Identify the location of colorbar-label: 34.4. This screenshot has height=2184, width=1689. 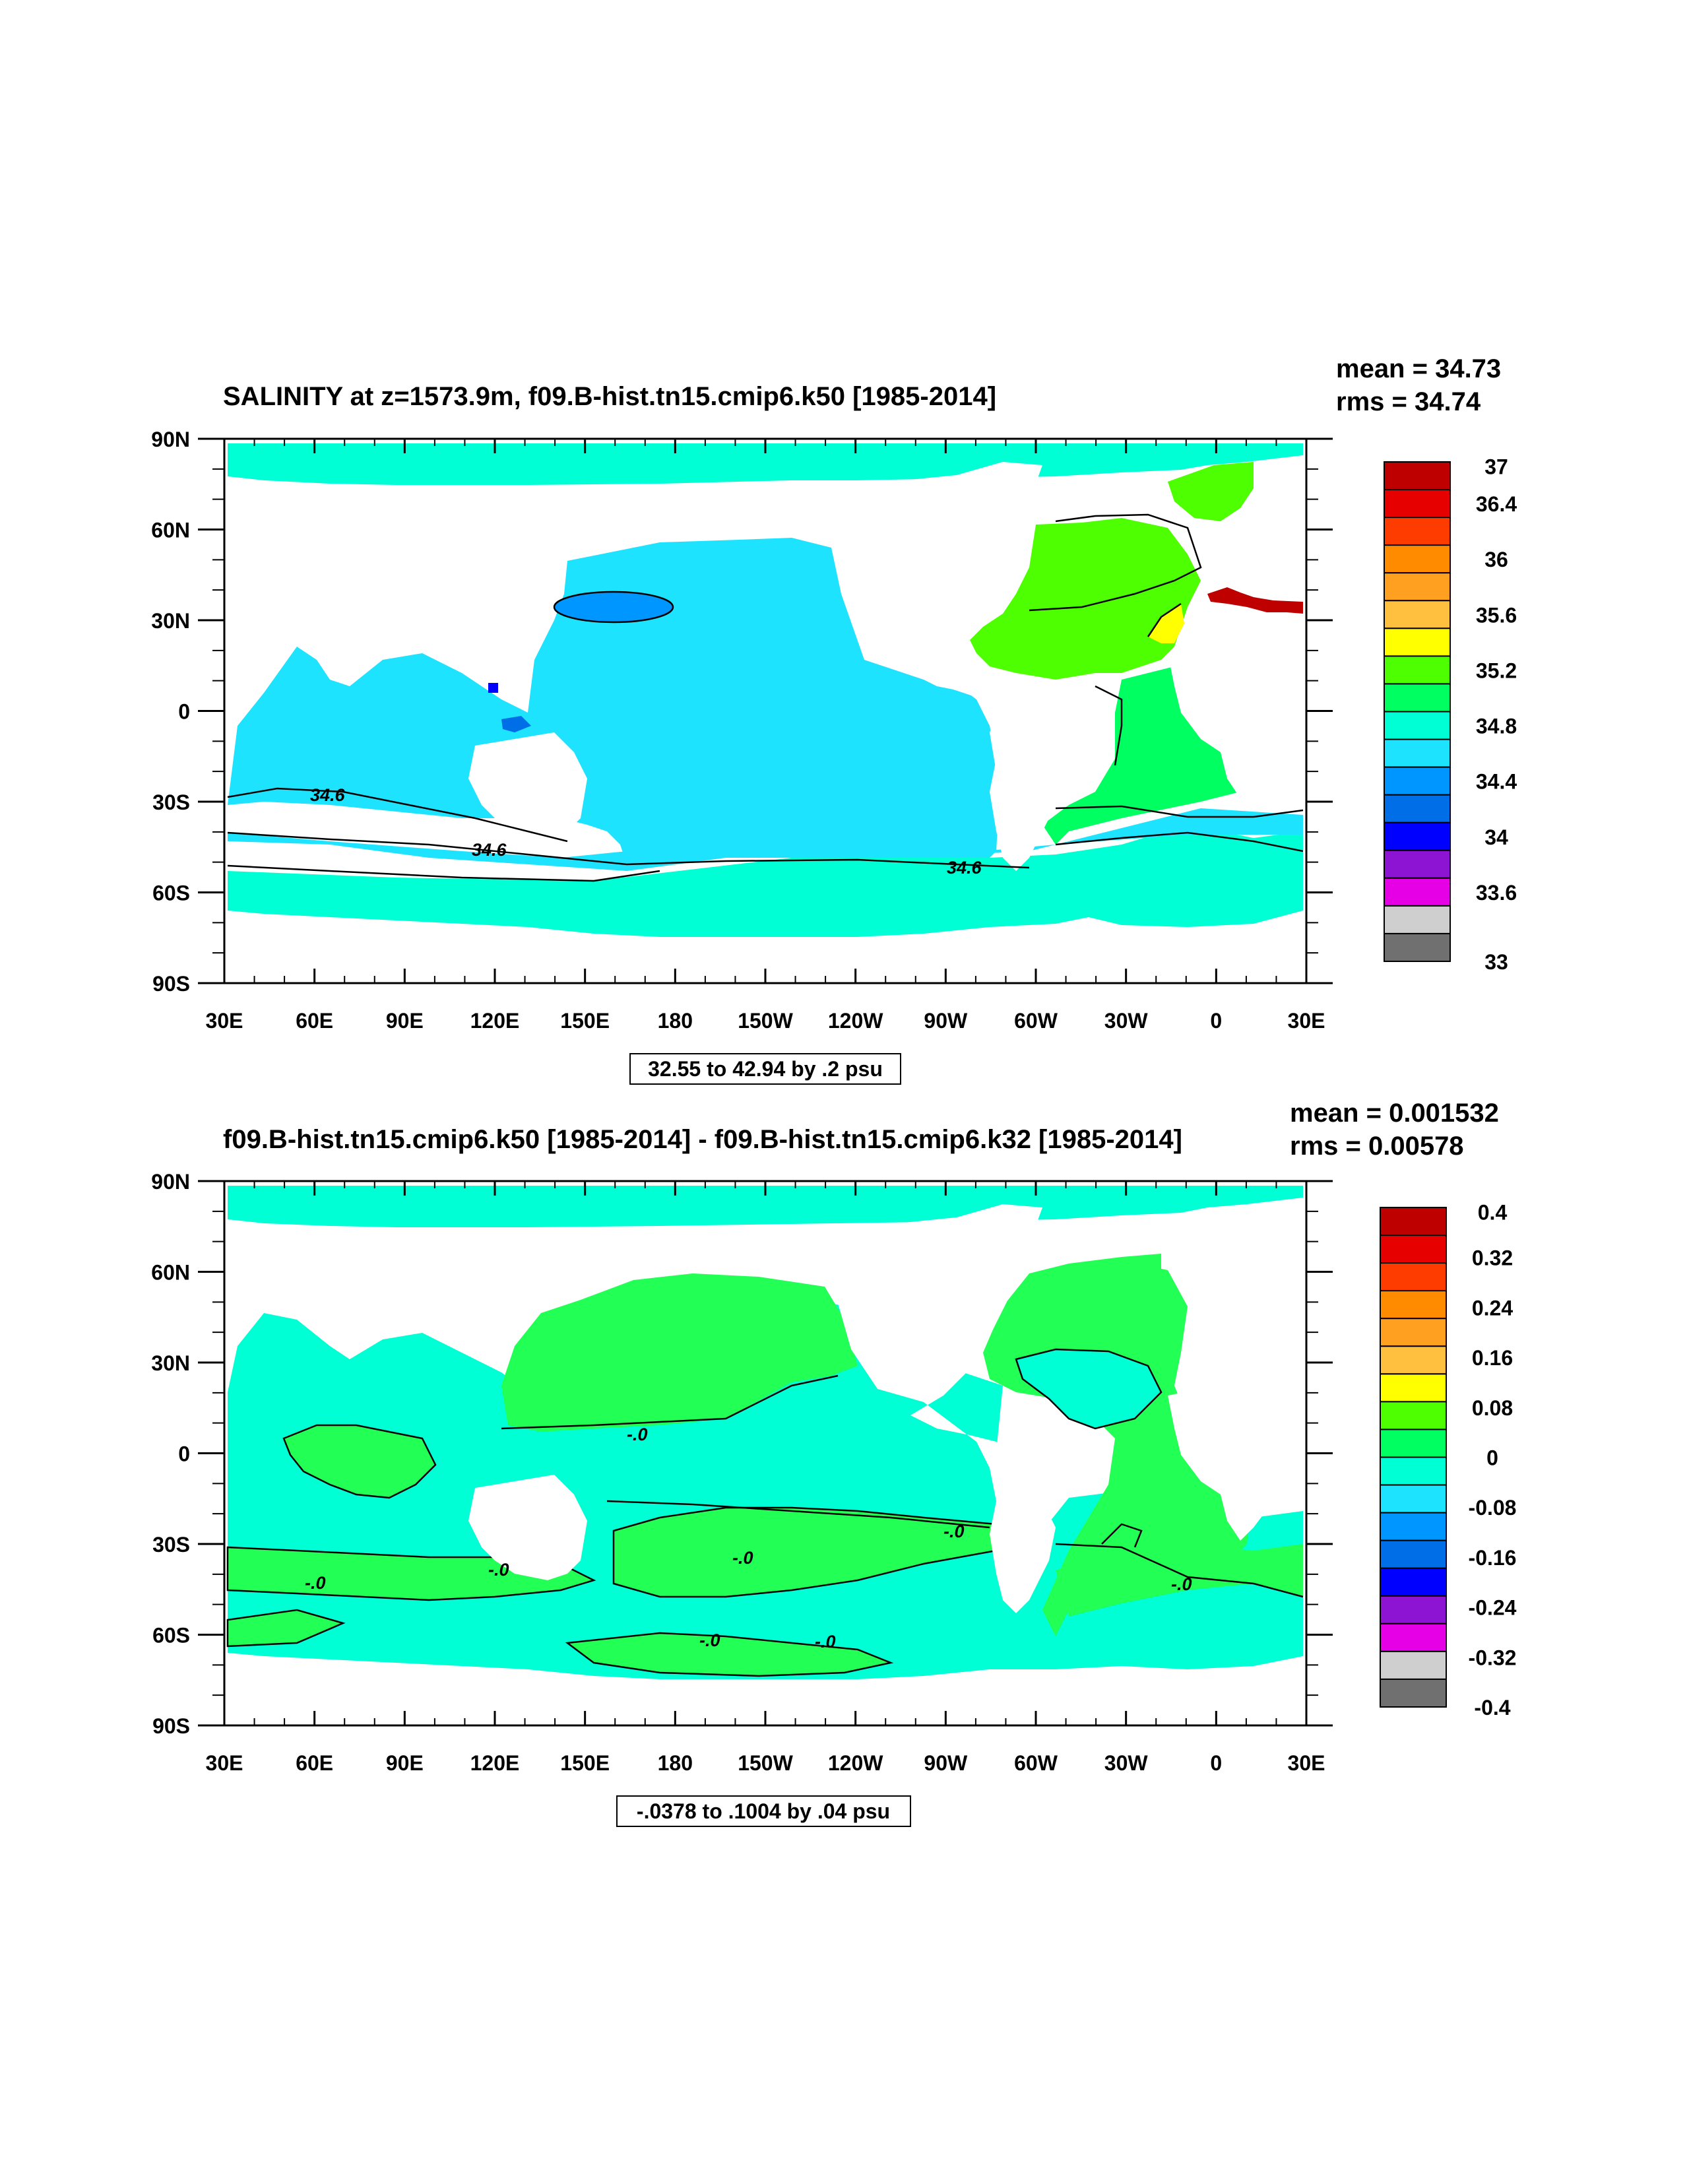
(1497, 782).